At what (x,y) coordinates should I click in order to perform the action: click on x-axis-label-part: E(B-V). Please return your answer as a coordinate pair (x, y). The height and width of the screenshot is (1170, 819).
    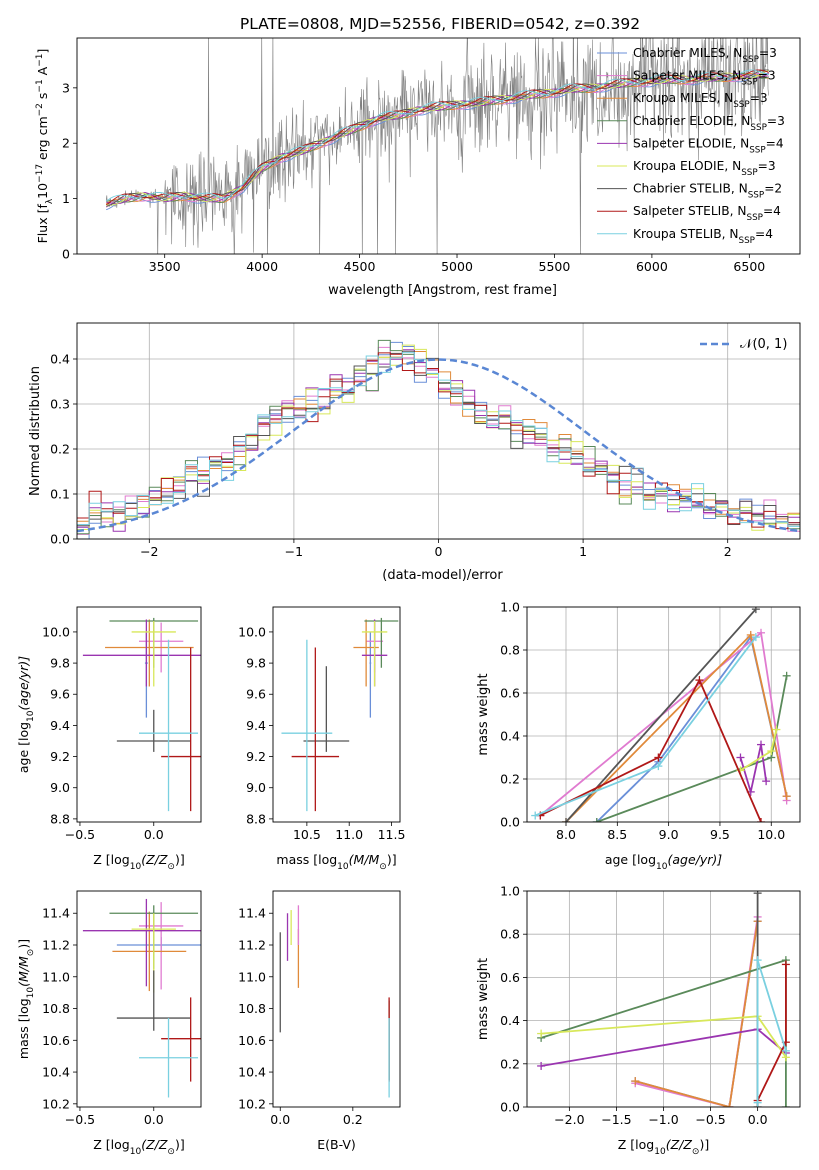
    Looking at the image, I should click on (336, 1144).